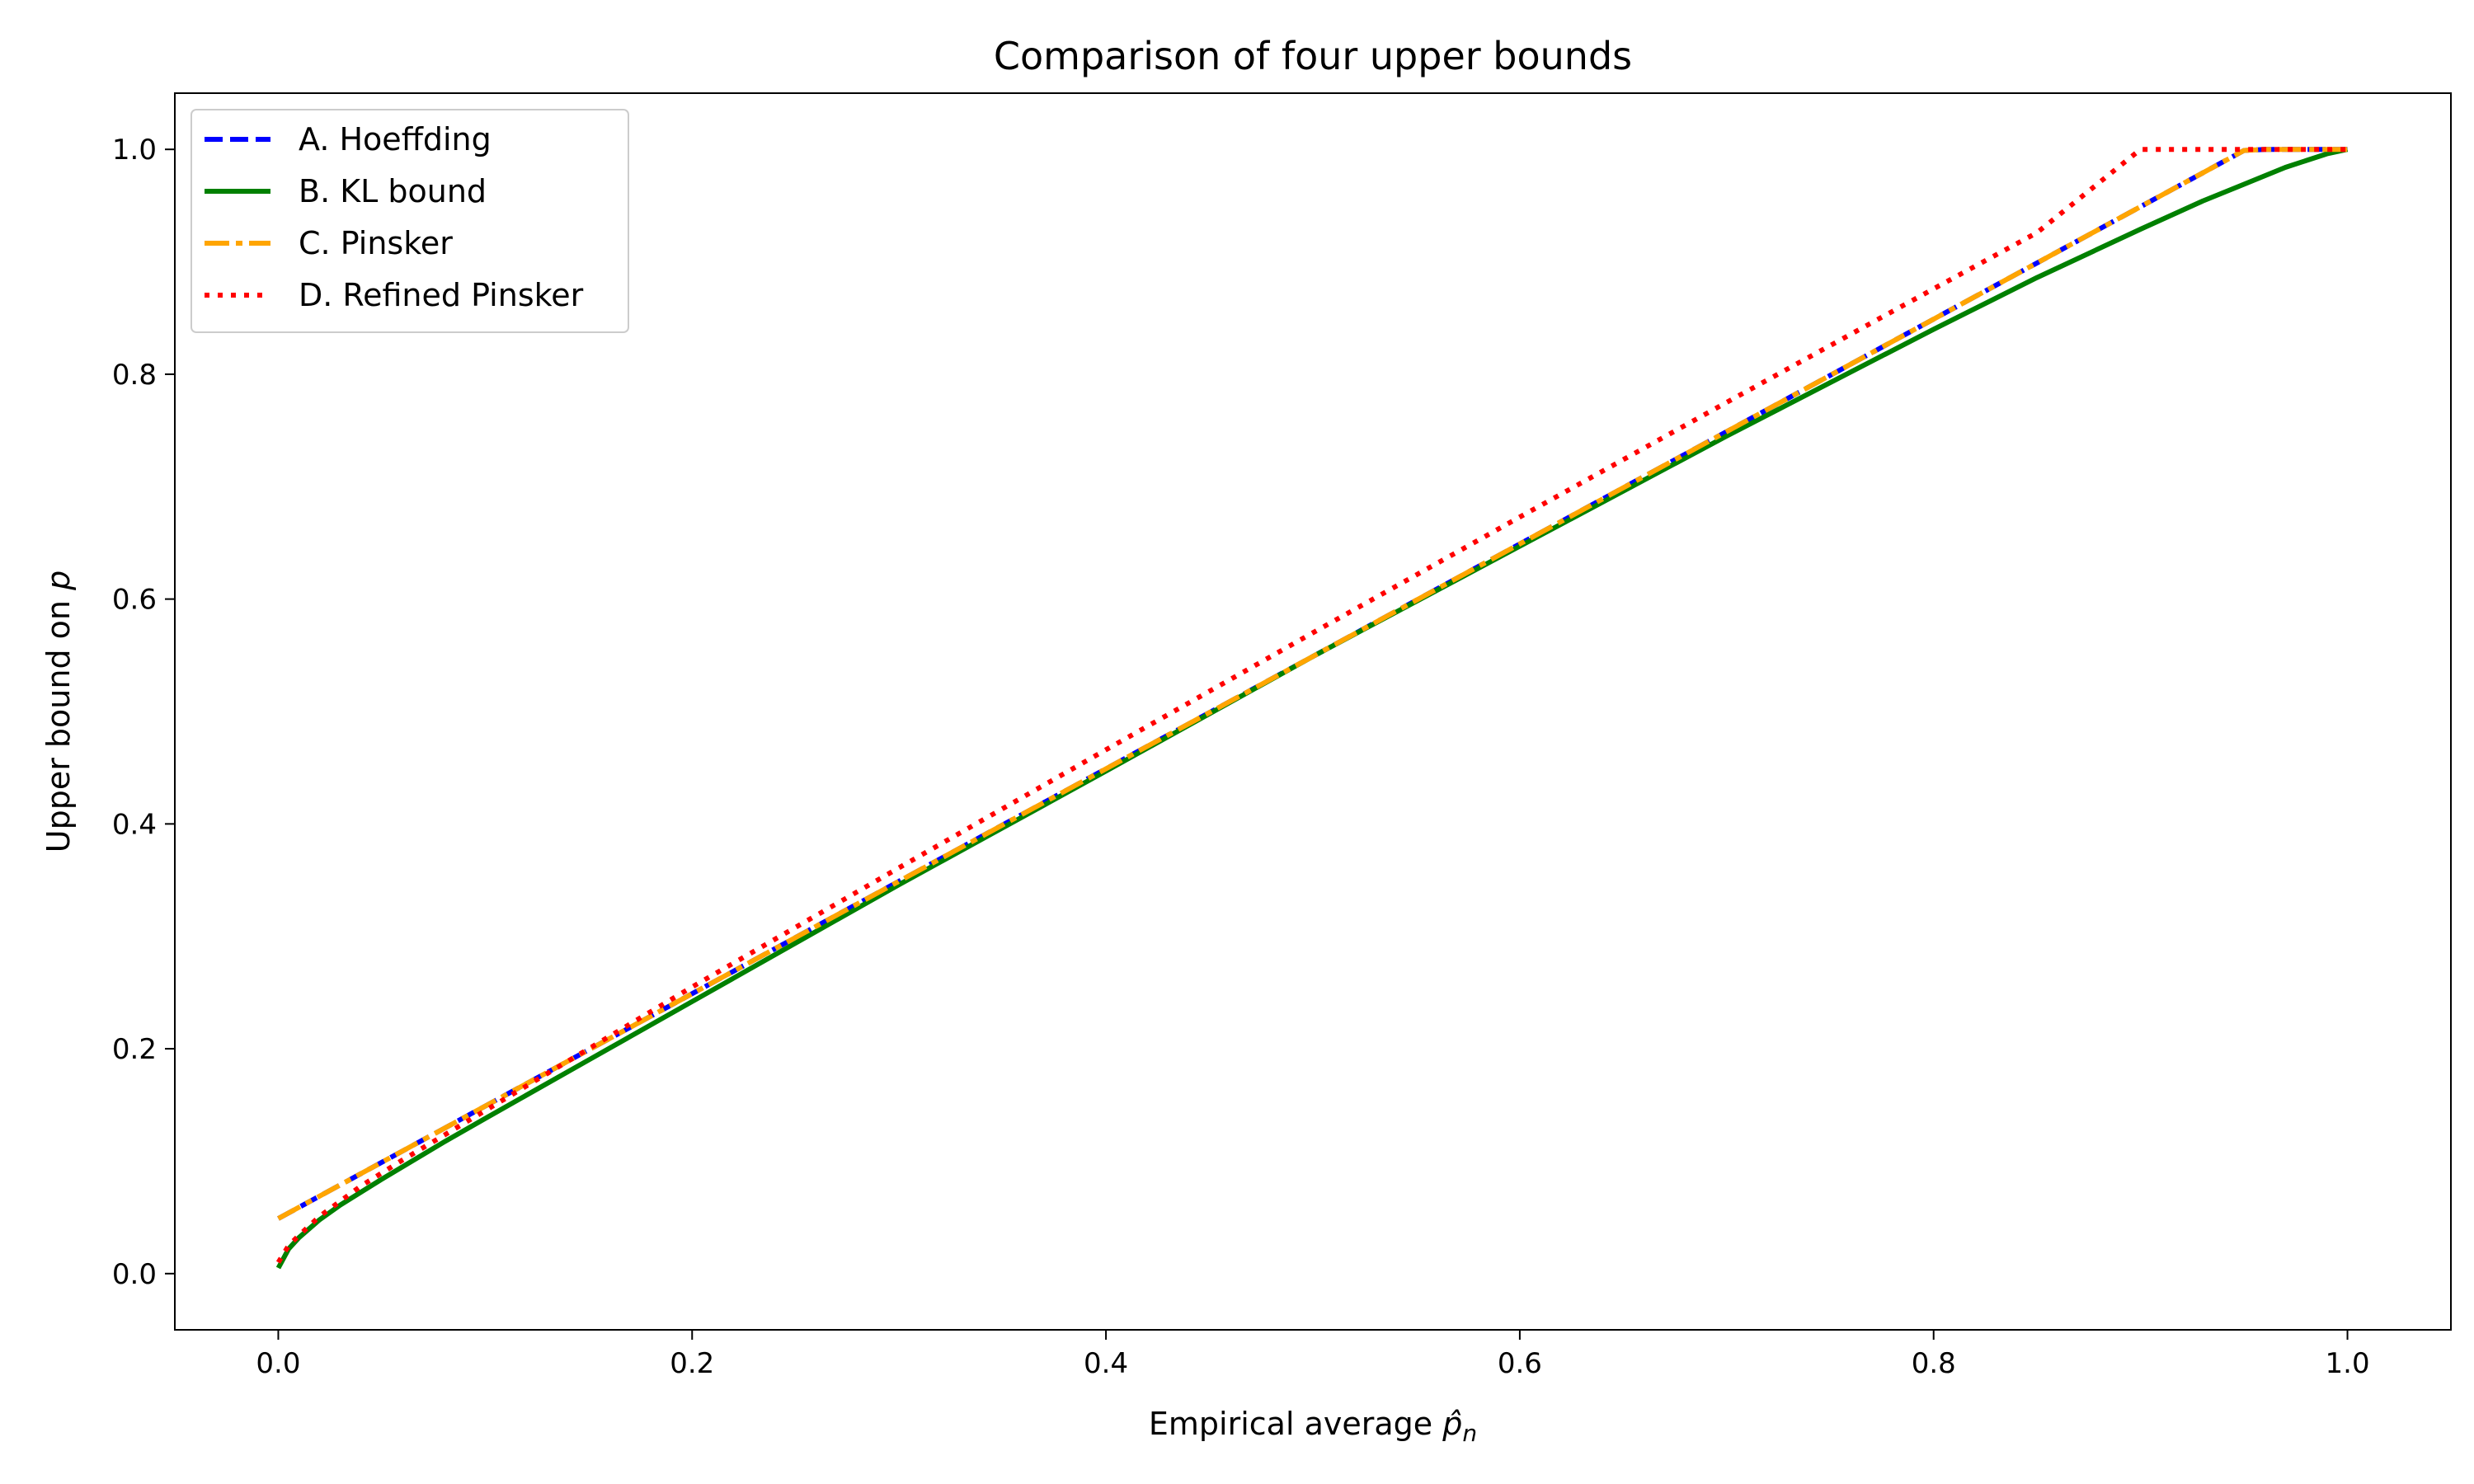  What do you see at coordinates (134, 1049) in the screenshot?
I see `y-tick-label: 0.2` at bounding box center [134, 1049].